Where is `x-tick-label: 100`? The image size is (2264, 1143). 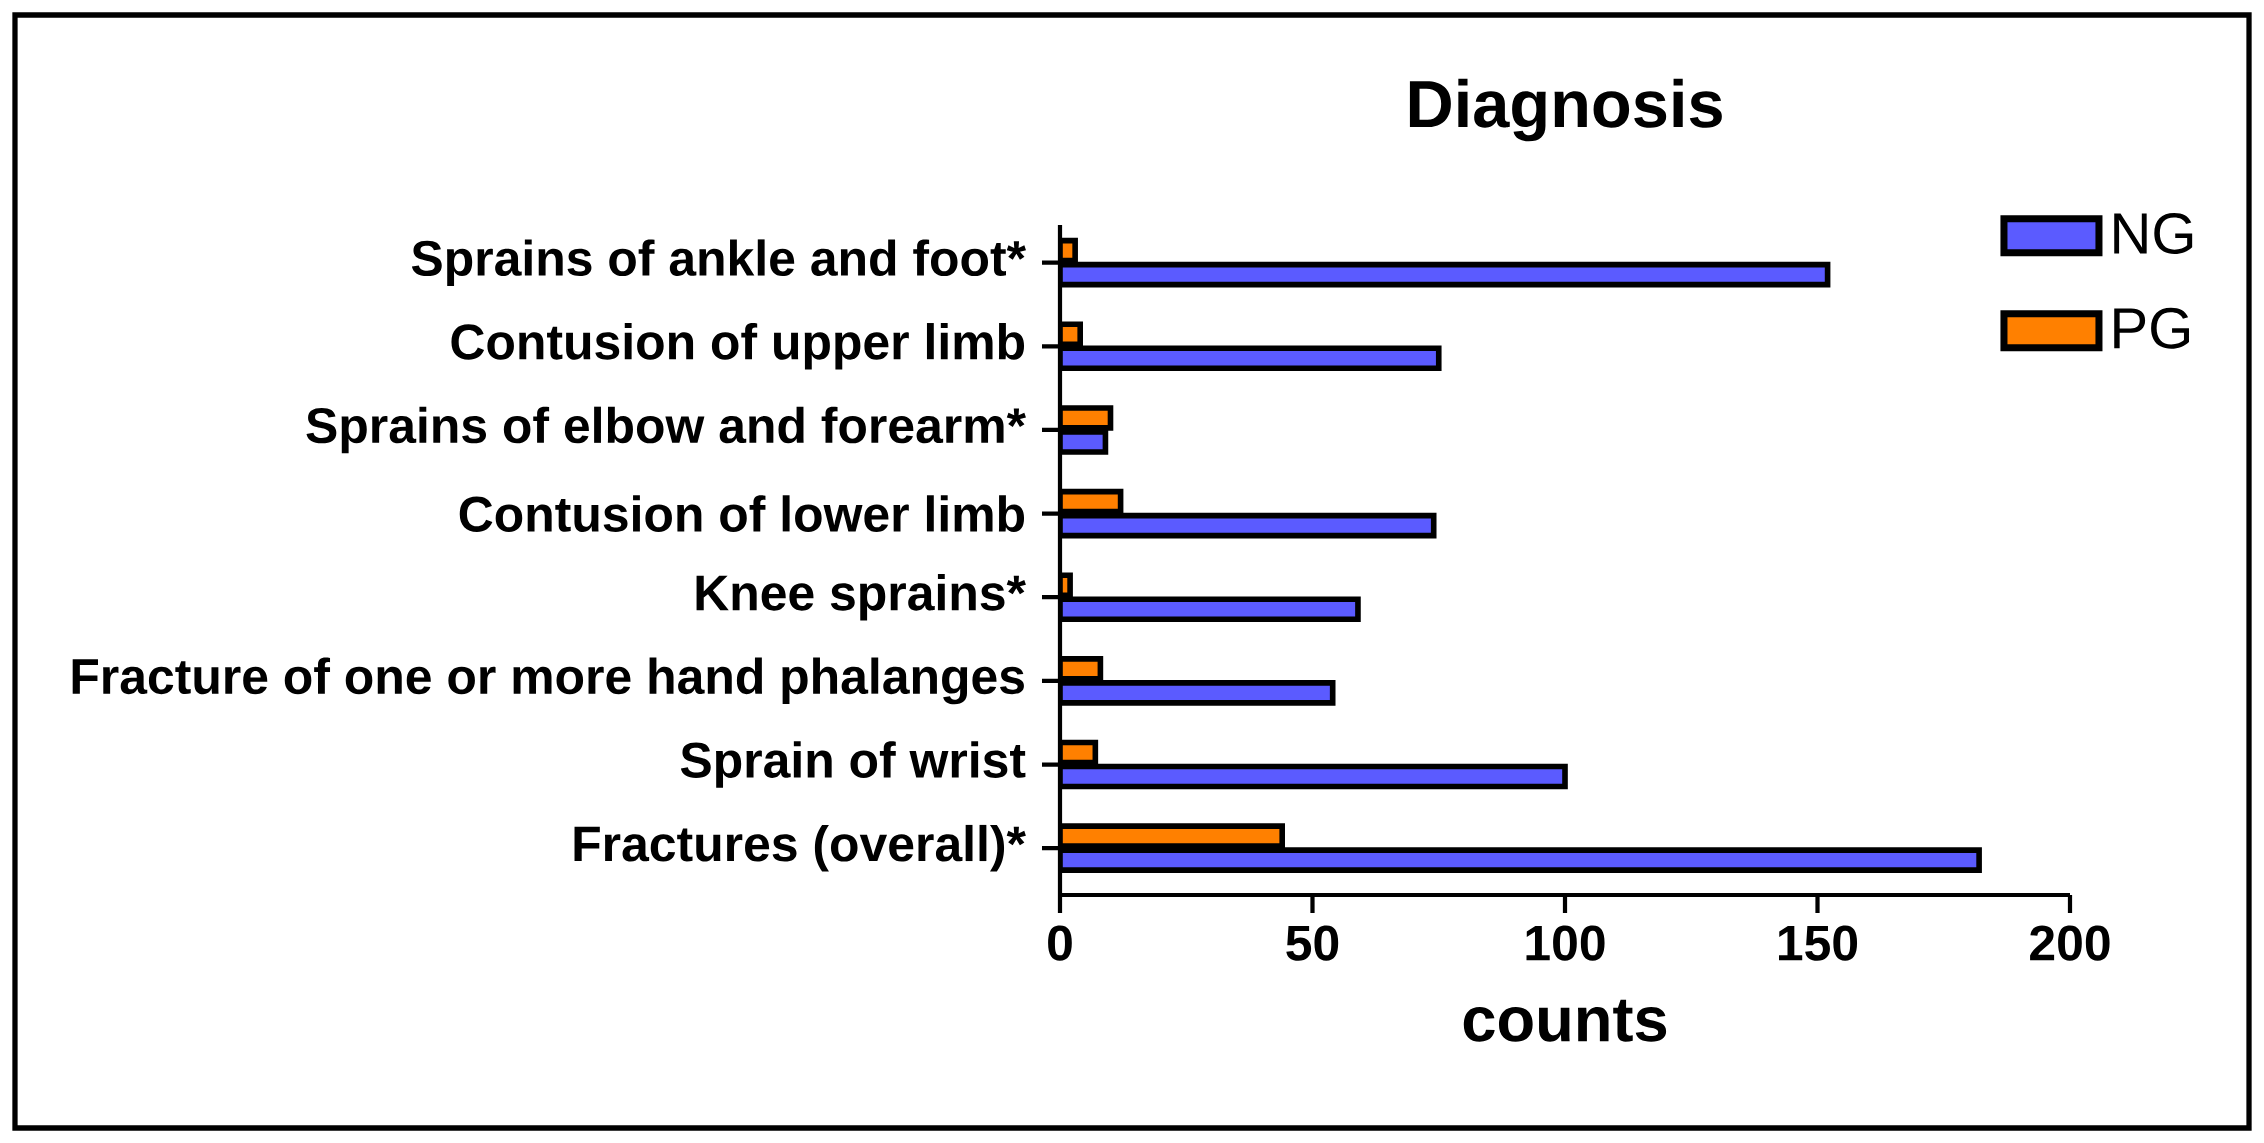 x-tick-label: 100 is located at coordinates (1565, 943).